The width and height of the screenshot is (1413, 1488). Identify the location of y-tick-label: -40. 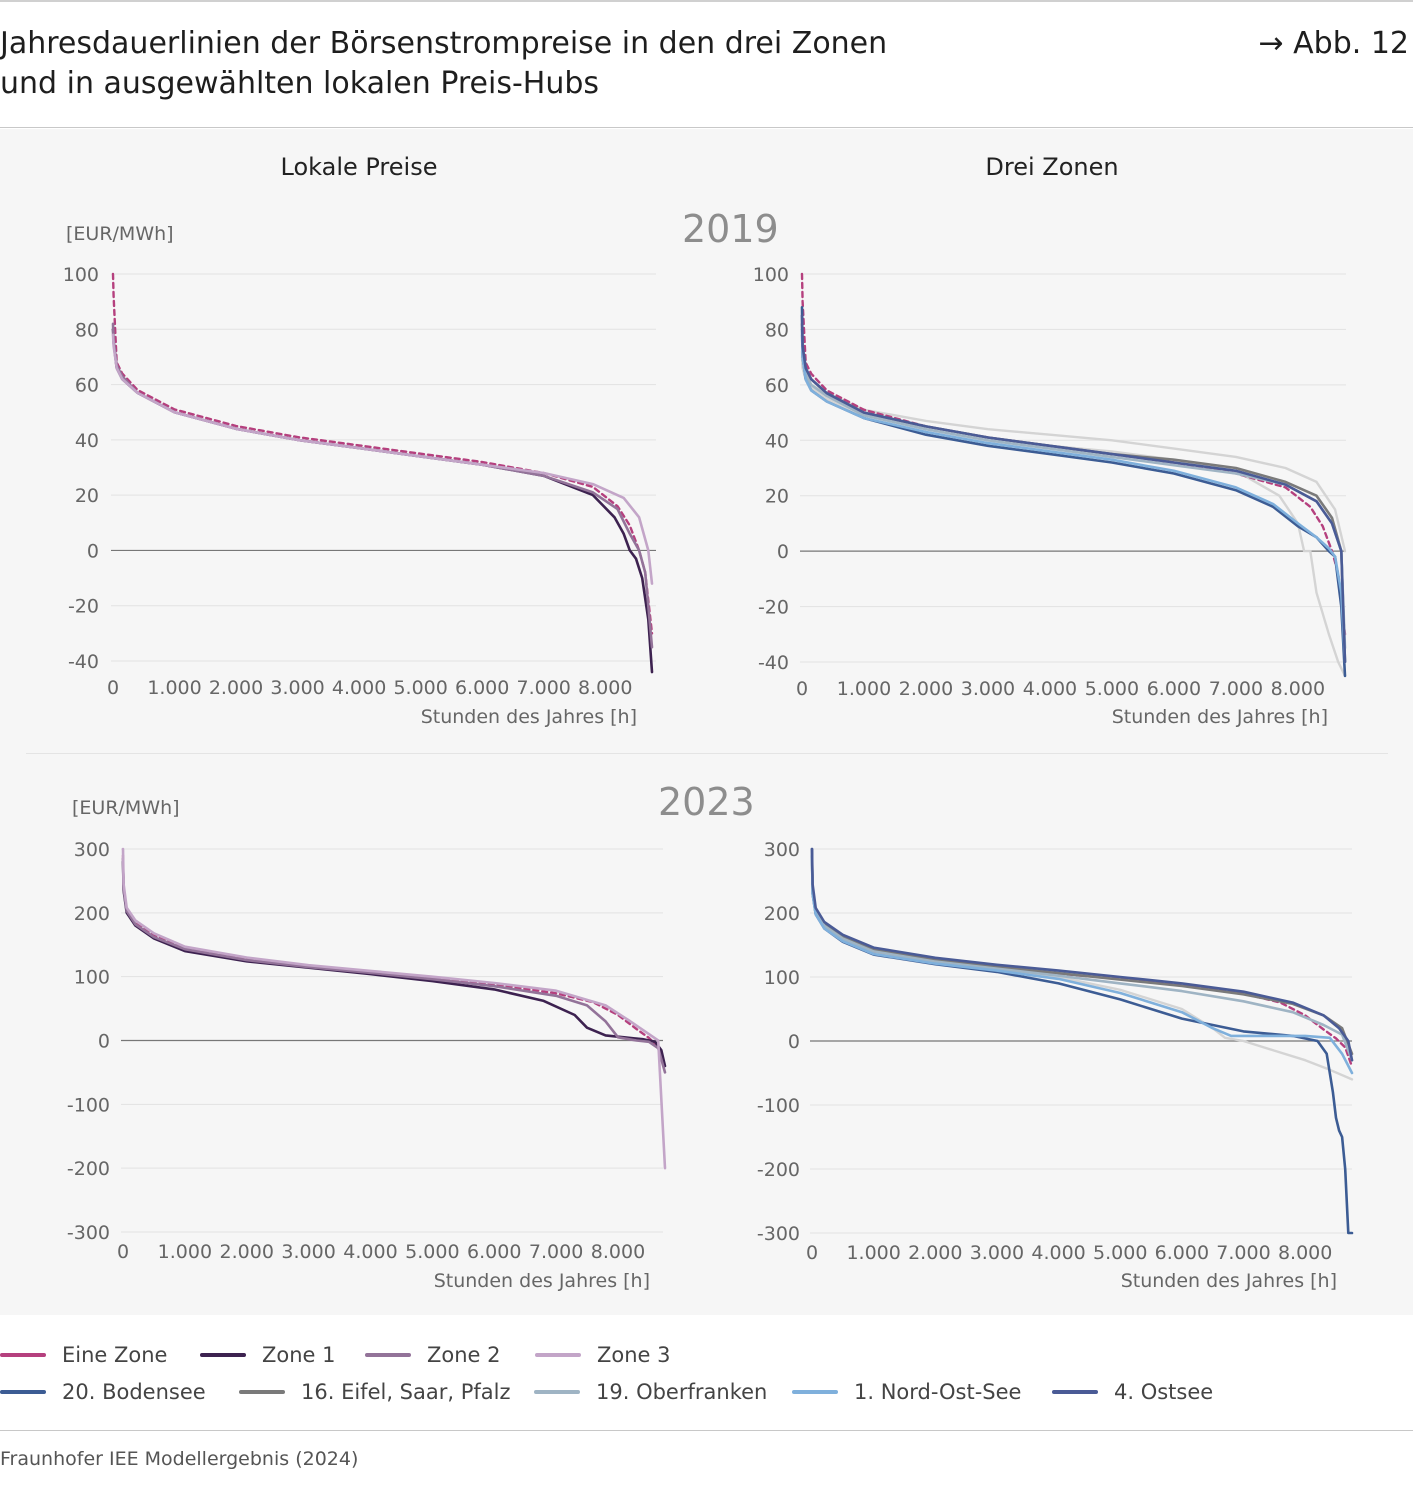
(773, 663).